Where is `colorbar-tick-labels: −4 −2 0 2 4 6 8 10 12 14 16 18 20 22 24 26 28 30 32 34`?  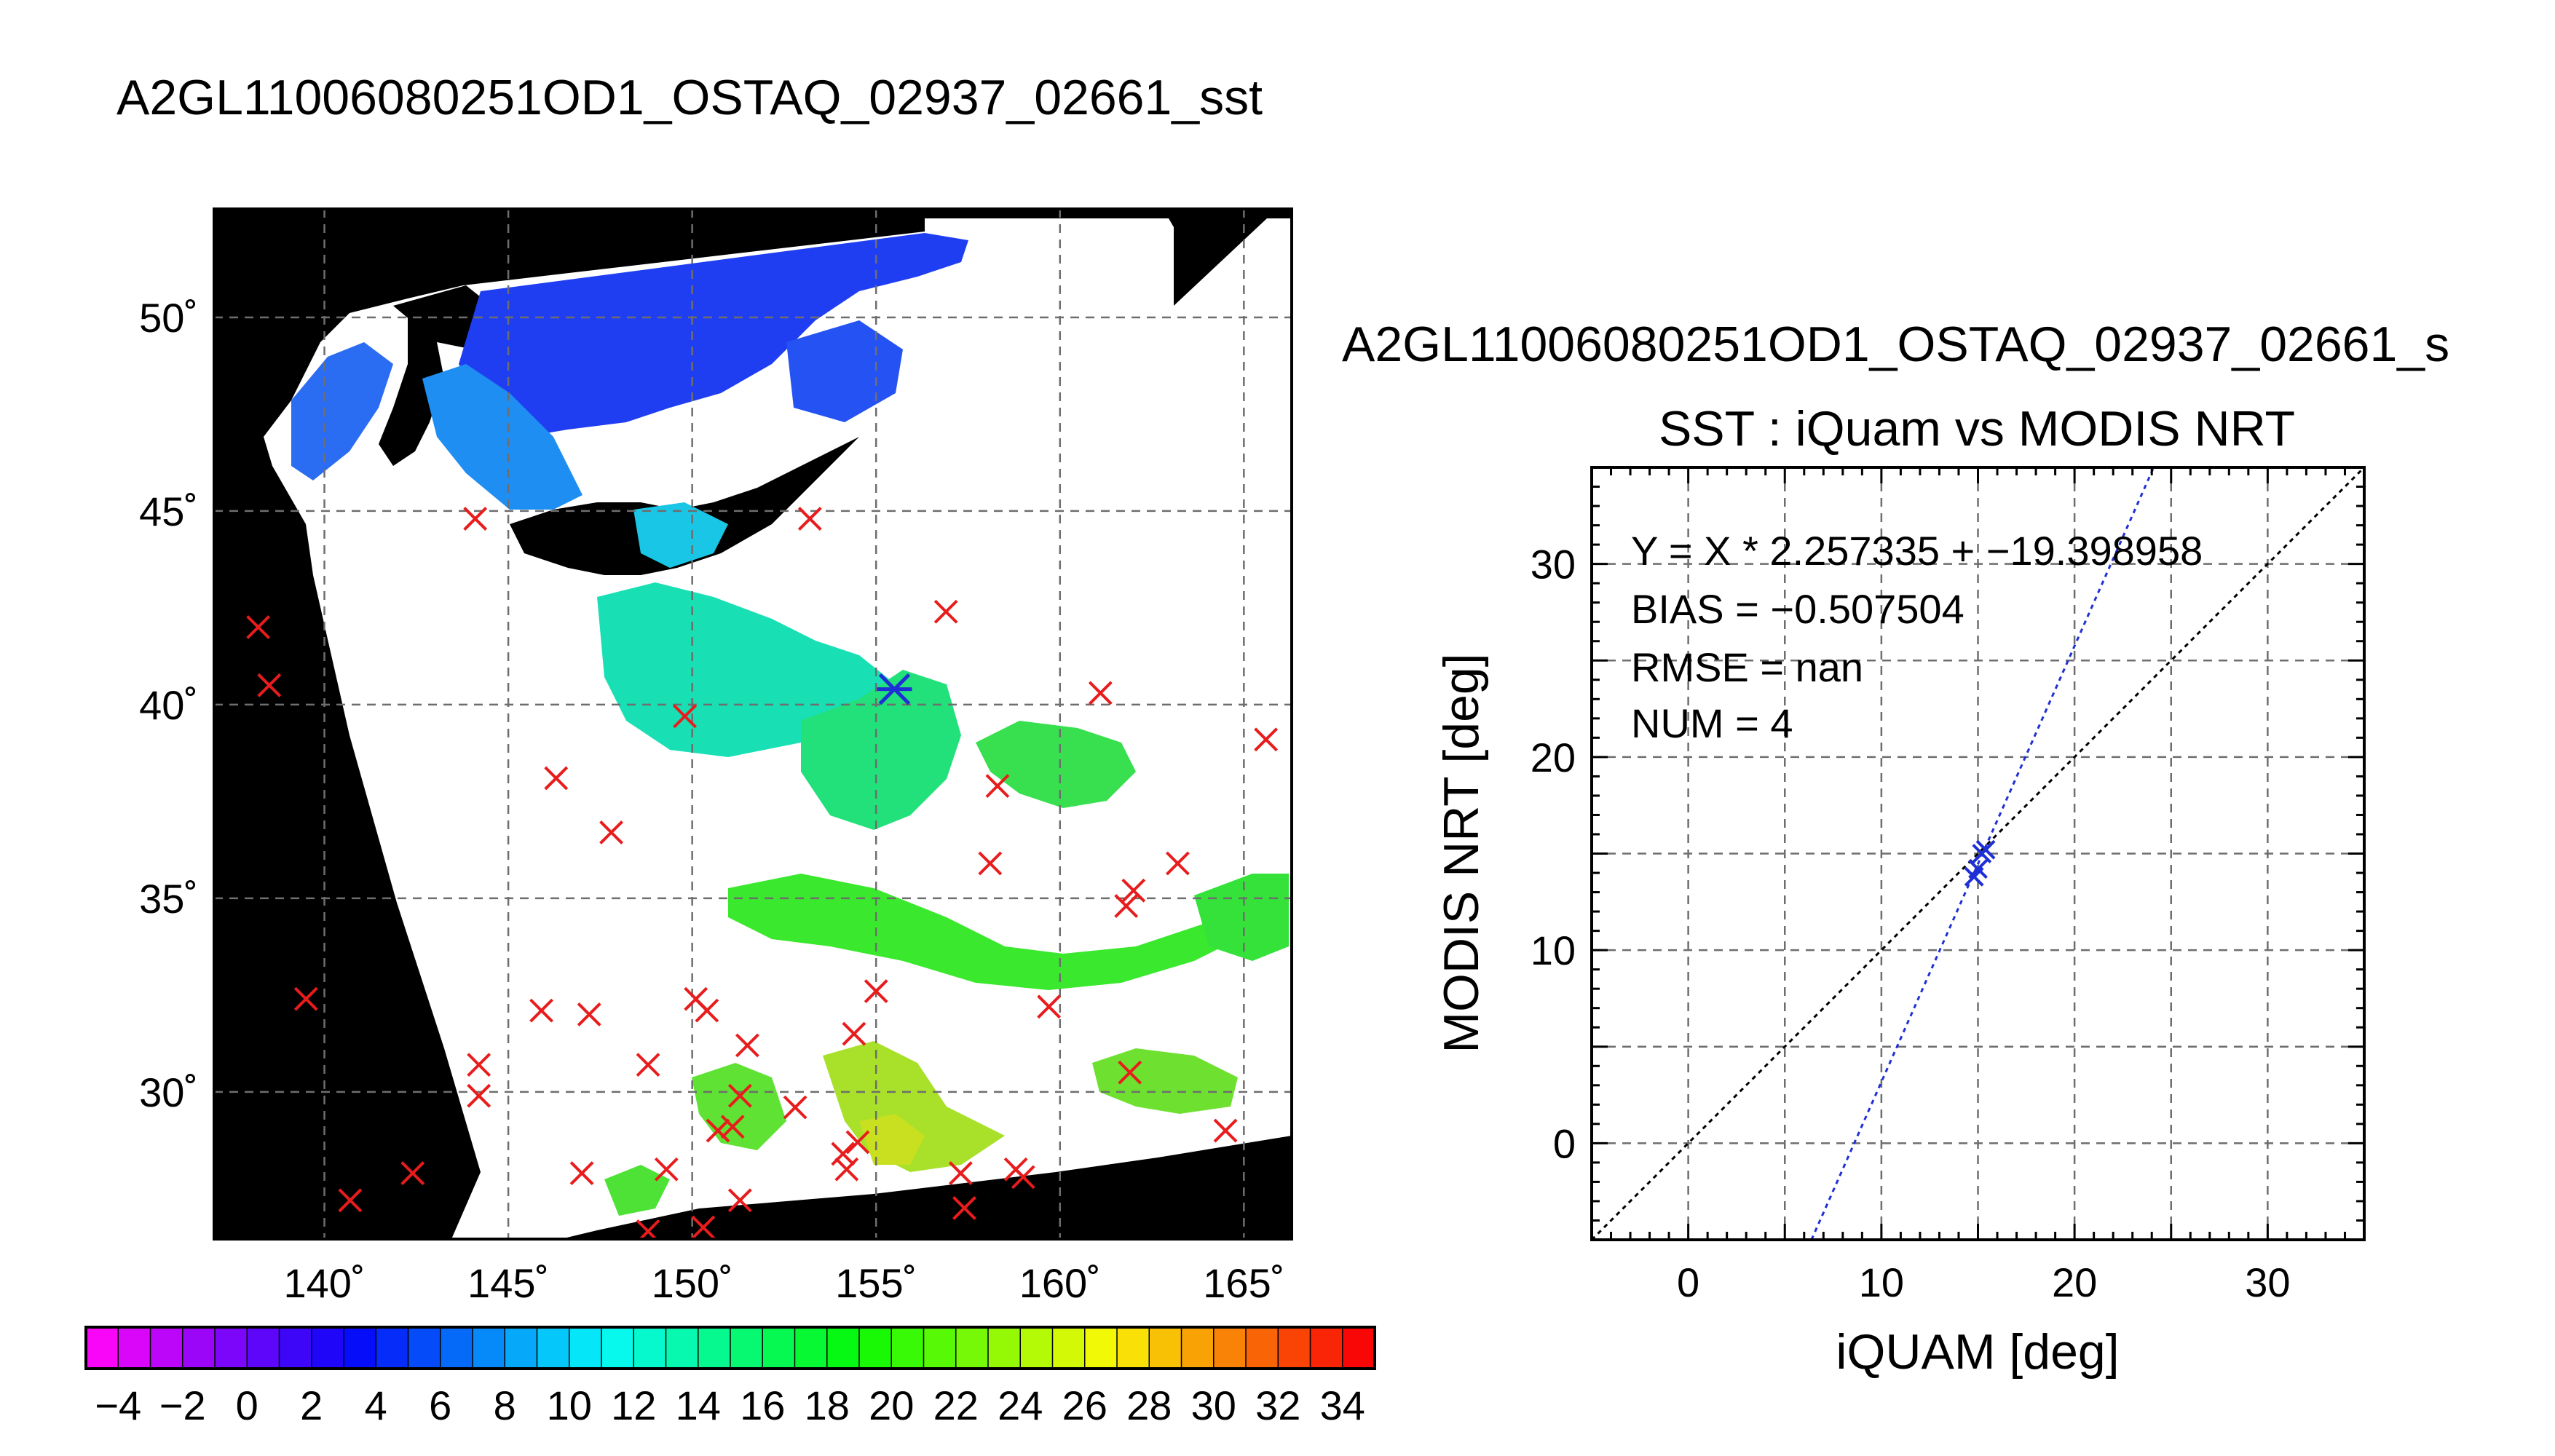 colorbar-tick-labels: −4 −2 0 2 4 6 8 10 12 14 16 18 20 22 24 26 28 30 32 34 is located at coordinates (730, 1405).